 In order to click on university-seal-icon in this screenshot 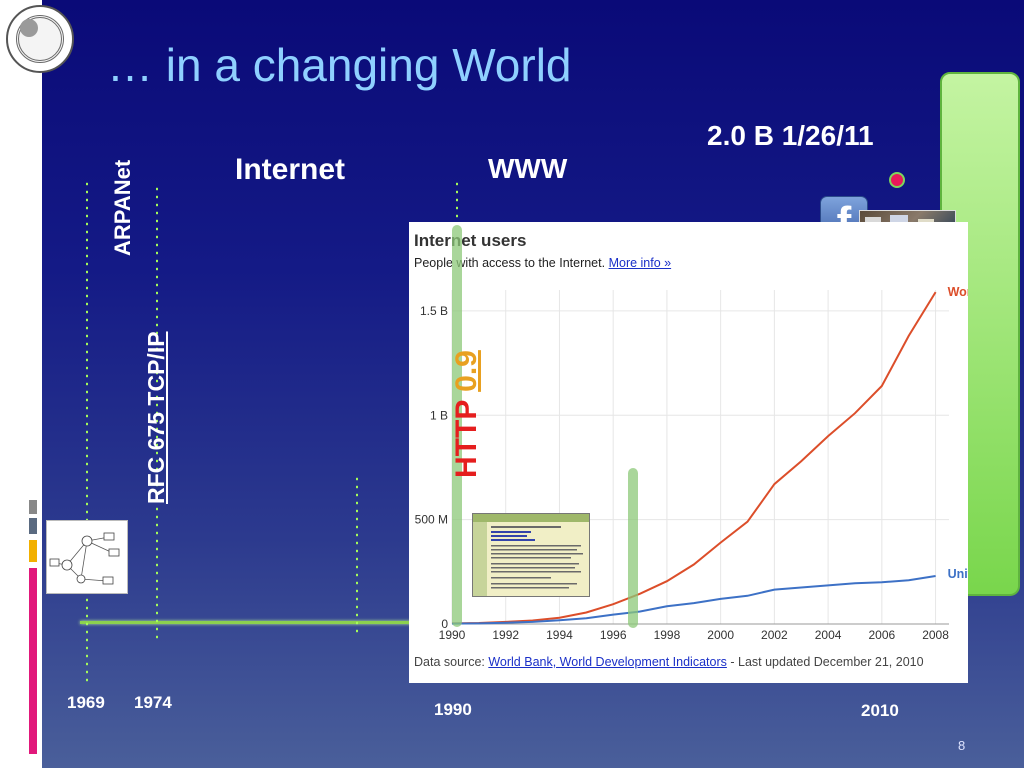, I will do `click(40, 39)`.